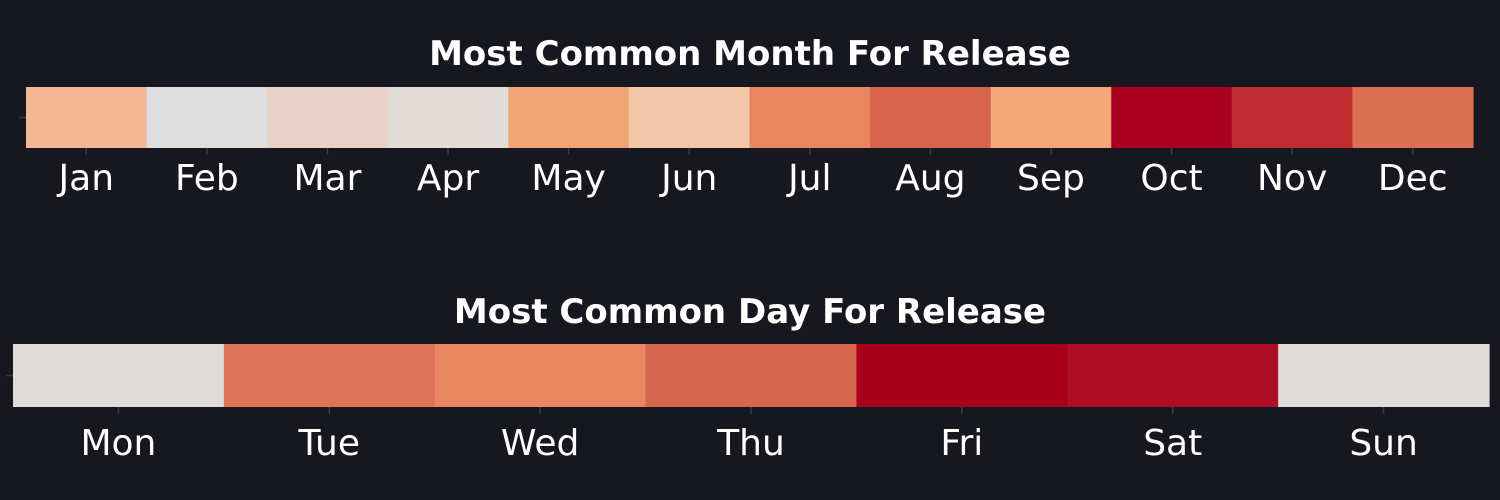  I want to click on month-tick-label-jun: Jun, so click(688, 178).